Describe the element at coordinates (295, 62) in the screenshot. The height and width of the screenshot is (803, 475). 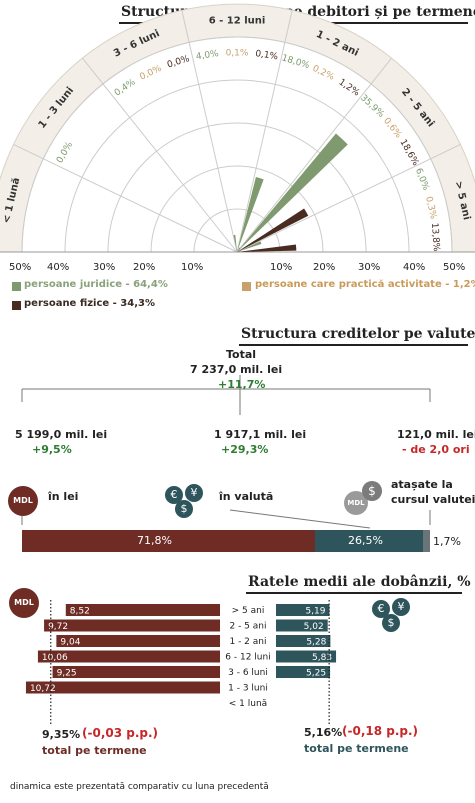
I see `radial-value-label: 18,0%` at that location.